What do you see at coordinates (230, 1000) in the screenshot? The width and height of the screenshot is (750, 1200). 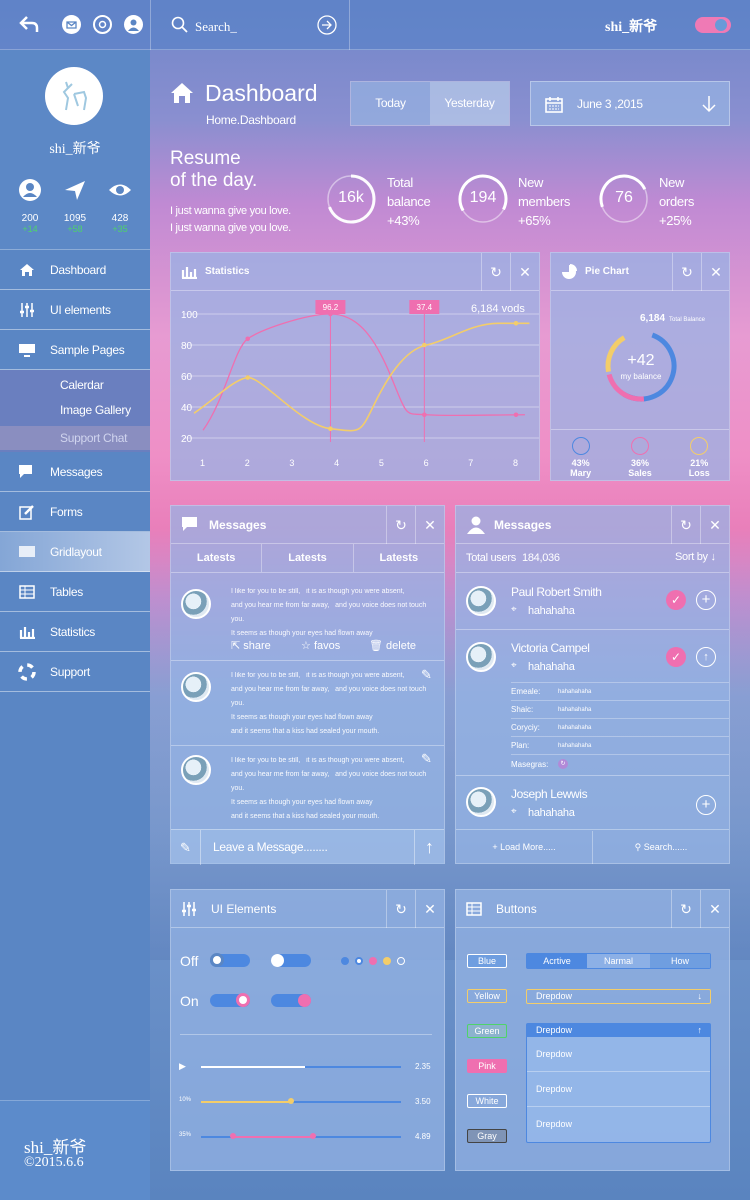 I see `toggle-on` at bounding box center [230, 1000].